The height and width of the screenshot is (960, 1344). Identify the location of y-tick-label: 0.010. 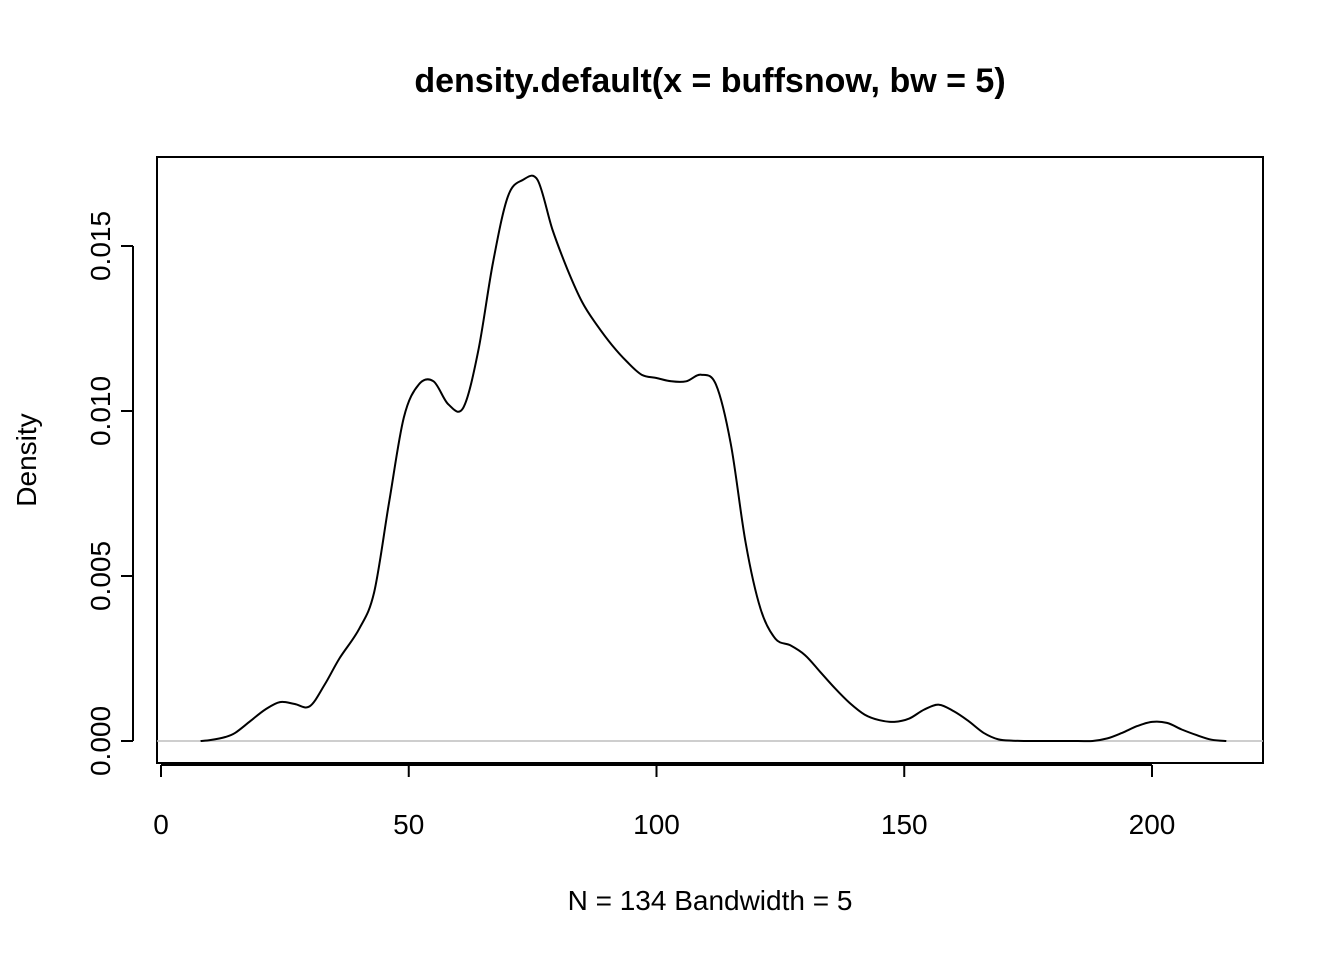
(100, 411).